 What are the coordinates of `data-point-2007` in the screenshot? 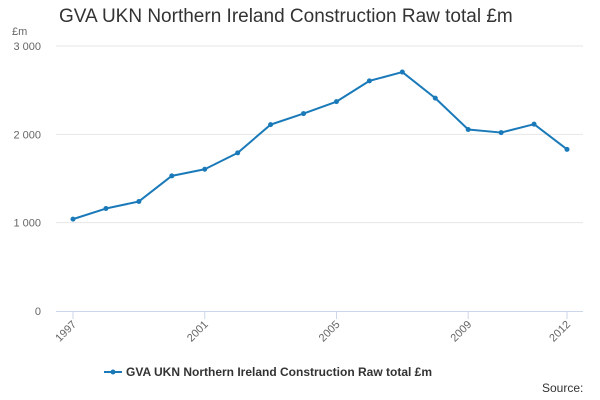 It's located at (402, 72).